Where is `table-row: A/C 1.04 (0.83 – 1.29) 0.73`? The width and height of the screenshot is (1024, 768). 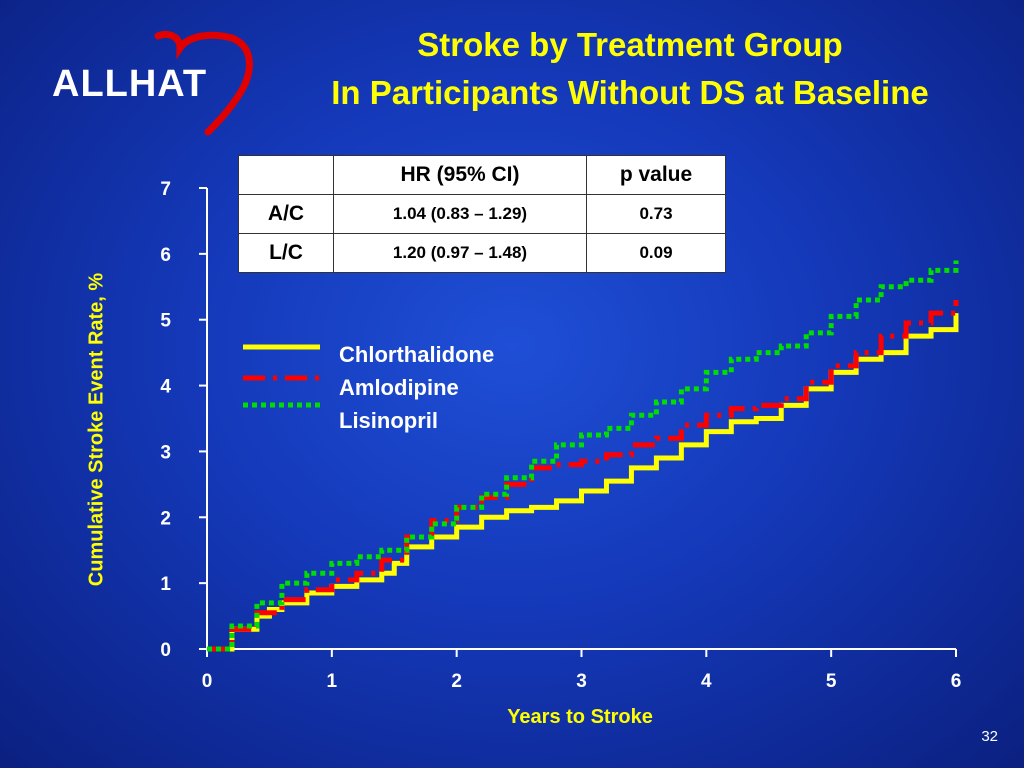 table-row: A/C 1.04 (0.83 – 1.29) 0.73 is located at coordinates (482, 214).